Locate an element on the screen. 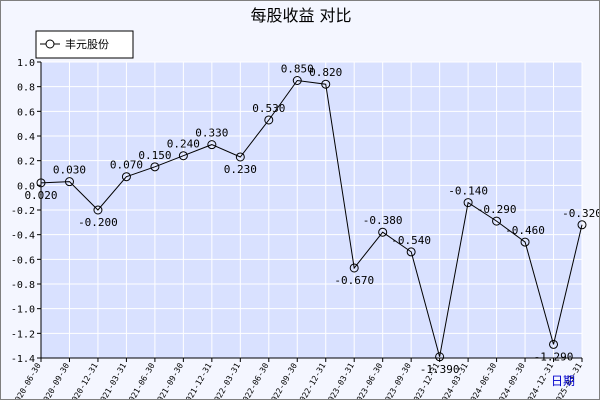  data-label: -0.540 is located at coordinates (411, 240).